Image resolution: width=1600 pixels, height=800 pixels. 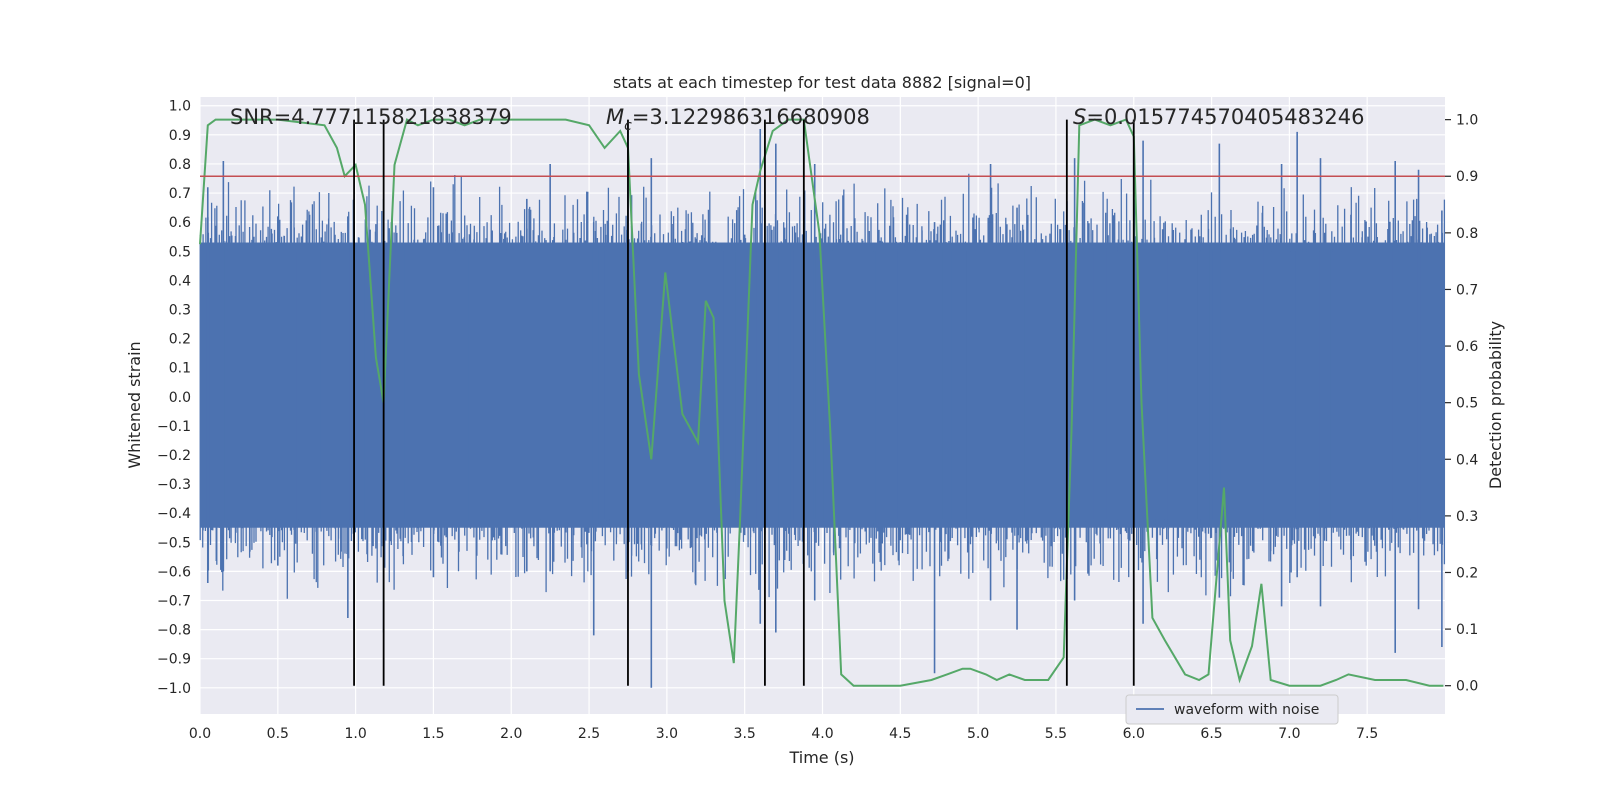 What do you see at coordinates (180, 369) in the screenshot?
I see `y-left-tick-label-9: 0.1` at bounding box center [180, 369].